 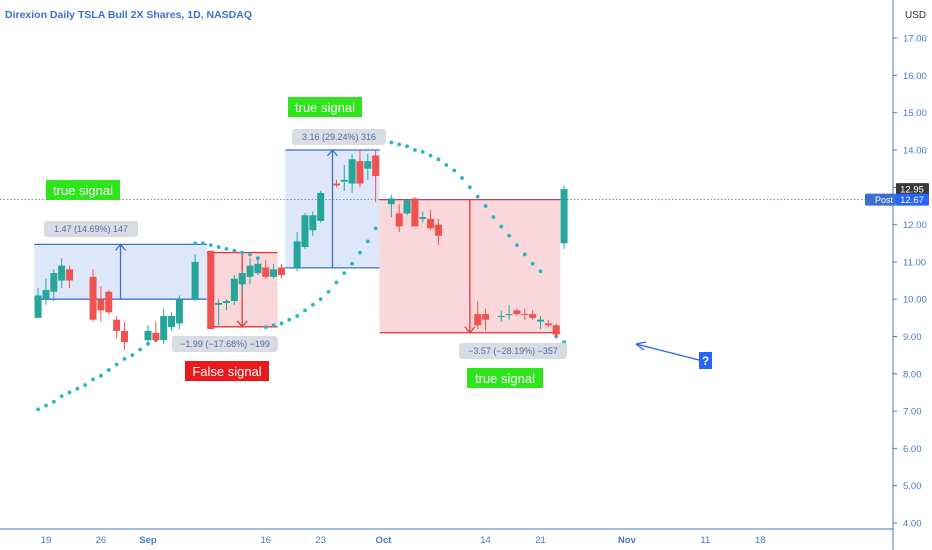 I want to click on svg-text: Post, so click(x=884, y=200).